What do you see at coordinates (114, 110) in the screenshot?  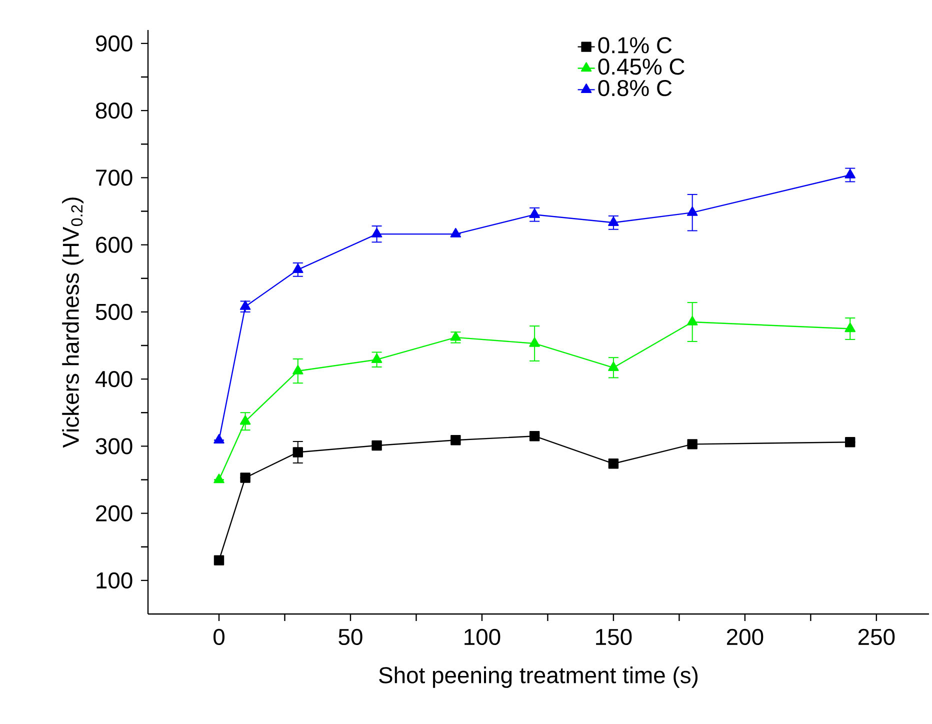 I see `y-tick-label: 800` at bounding box center [114, 110].